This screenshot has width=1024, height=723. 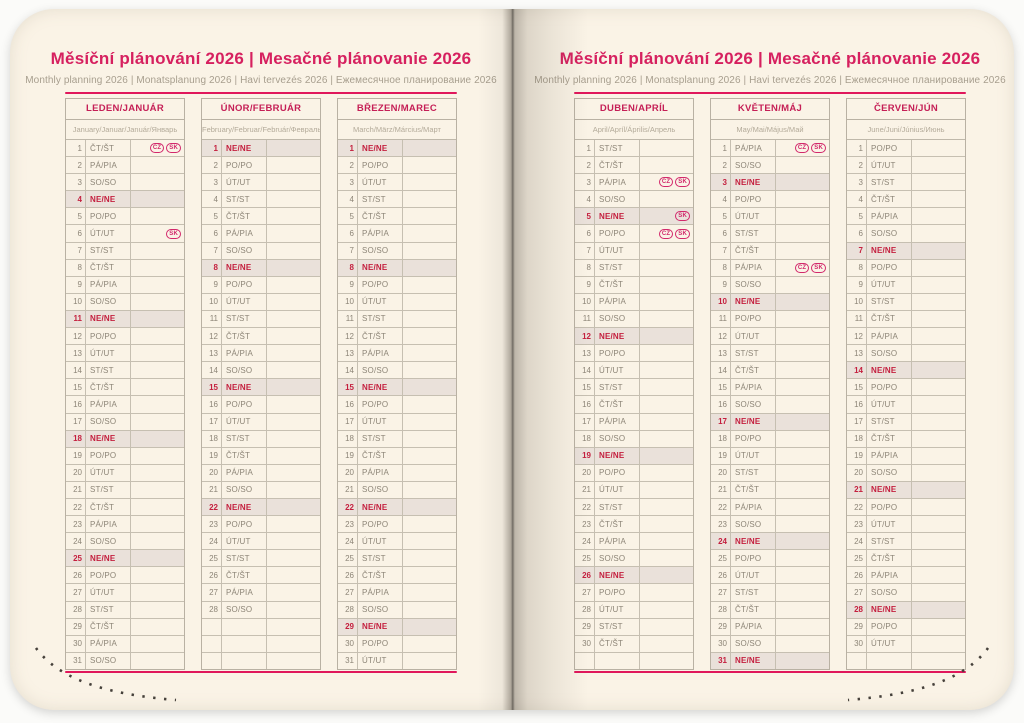 What do you see at coordinates (585, 387) in the screenshot?
I see `day-number: 15` at bounding box center [585, 387].